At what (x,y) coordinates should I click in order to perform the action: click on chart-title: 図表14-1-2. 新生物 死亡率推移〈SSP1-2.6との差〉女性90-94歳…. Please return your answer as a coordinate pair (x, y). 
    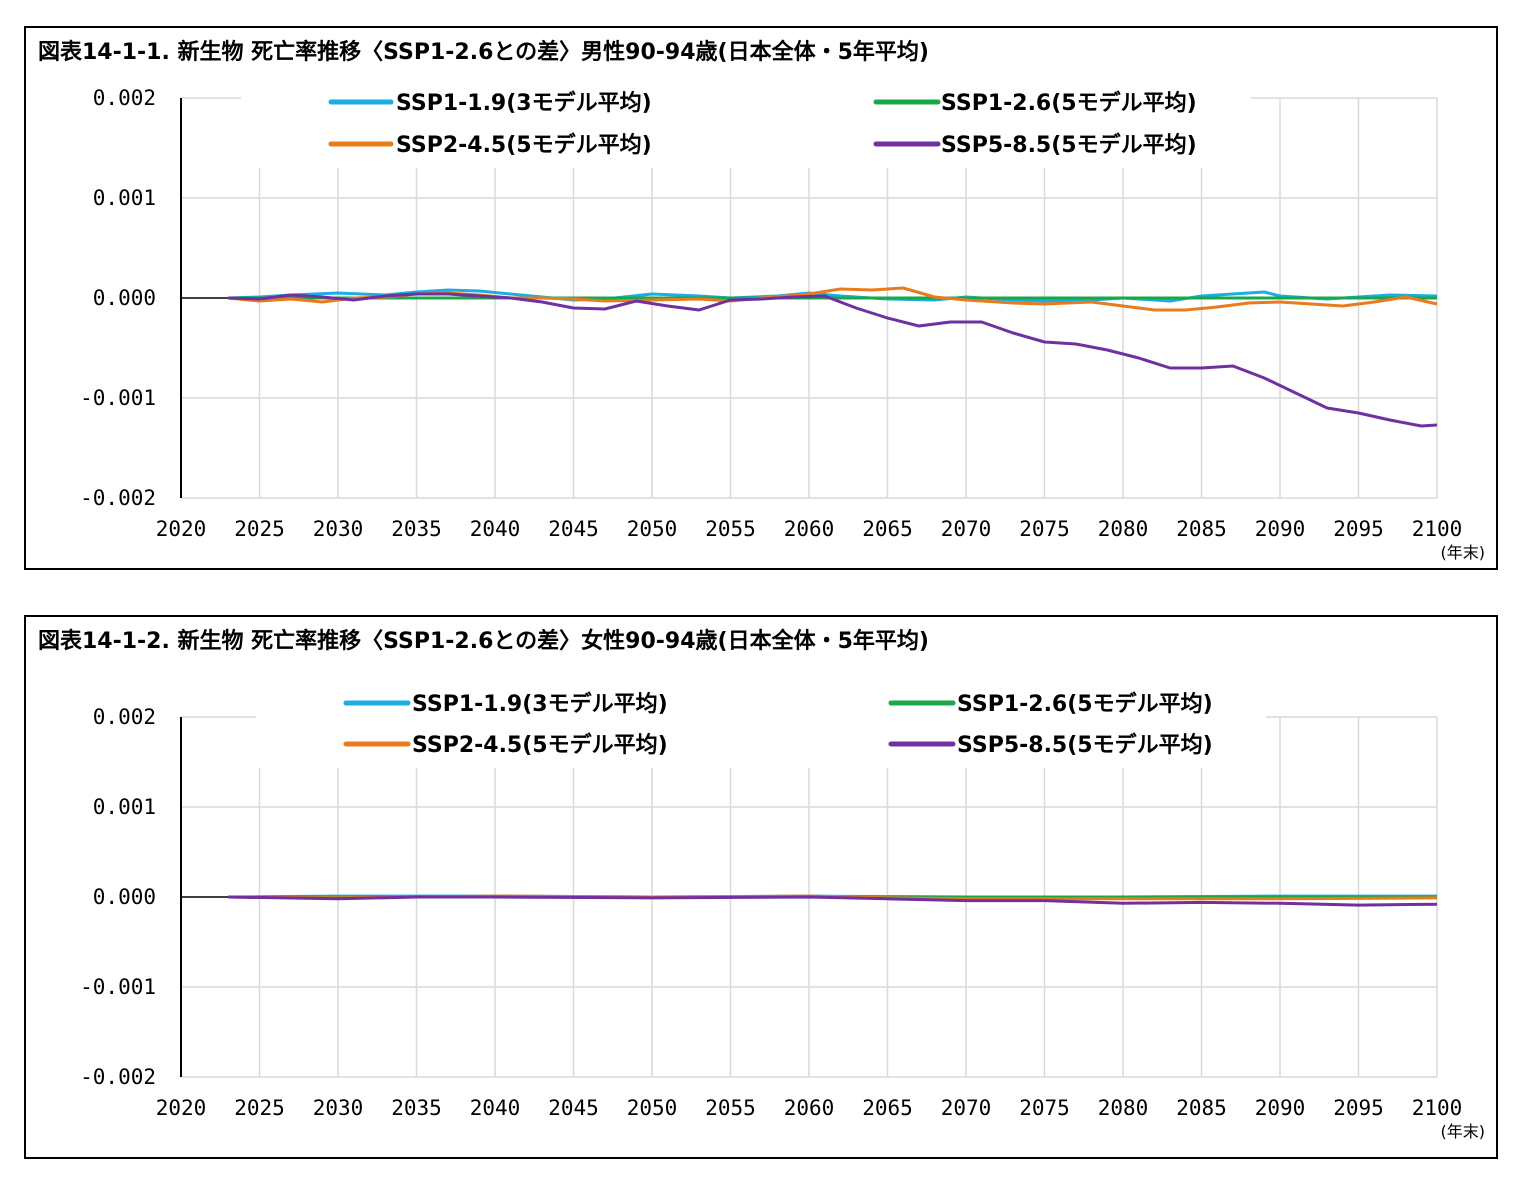
    Looking at the image, I should click on (483, 641).